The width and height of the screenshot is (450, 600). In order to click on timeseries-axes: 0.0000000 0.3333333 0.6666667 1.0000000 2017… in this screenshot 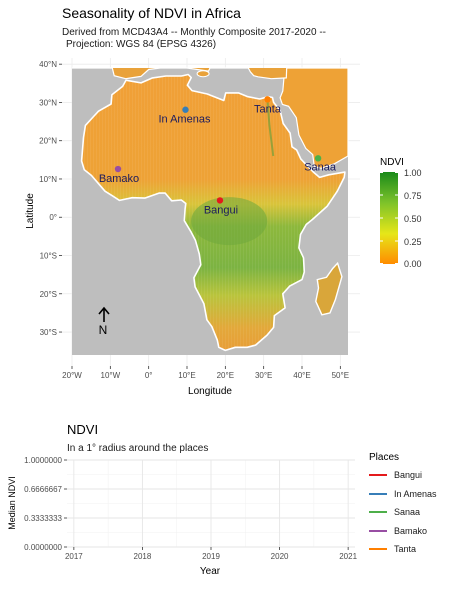, I will do `click(190, 508)`.